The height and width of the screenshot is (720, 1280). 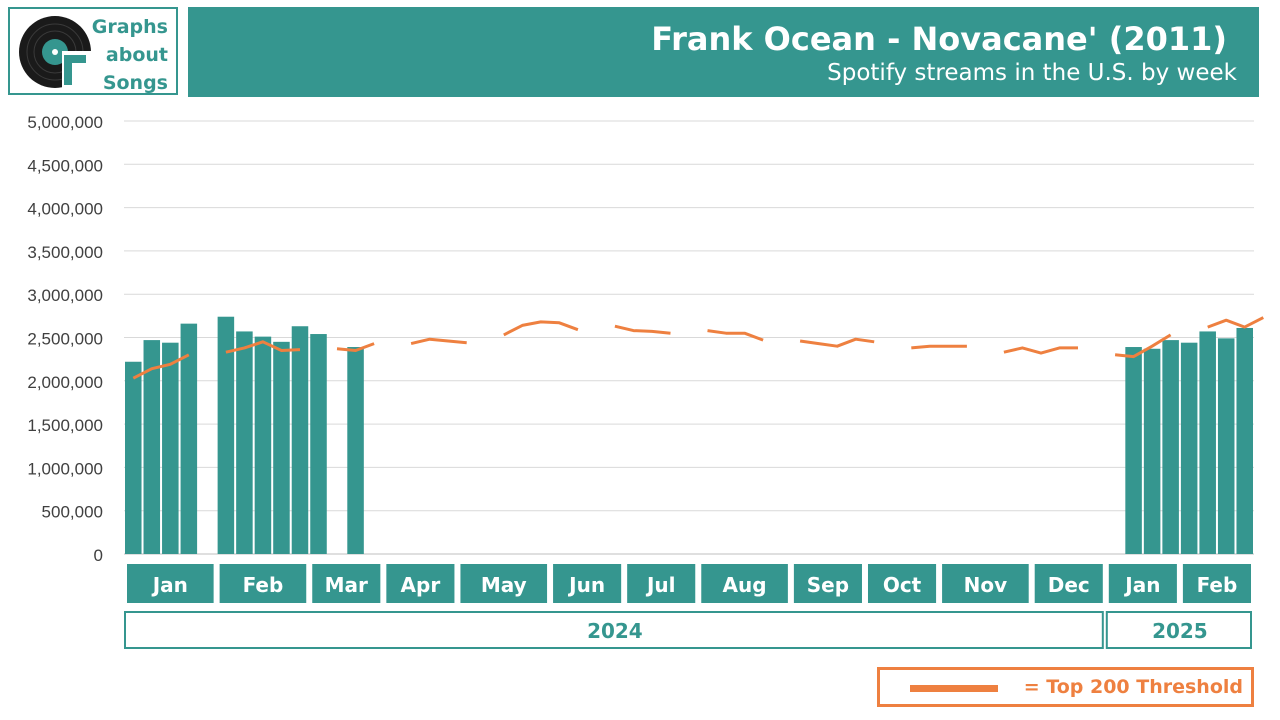 I want to click on month-label: May, so click(x=504, y=585).